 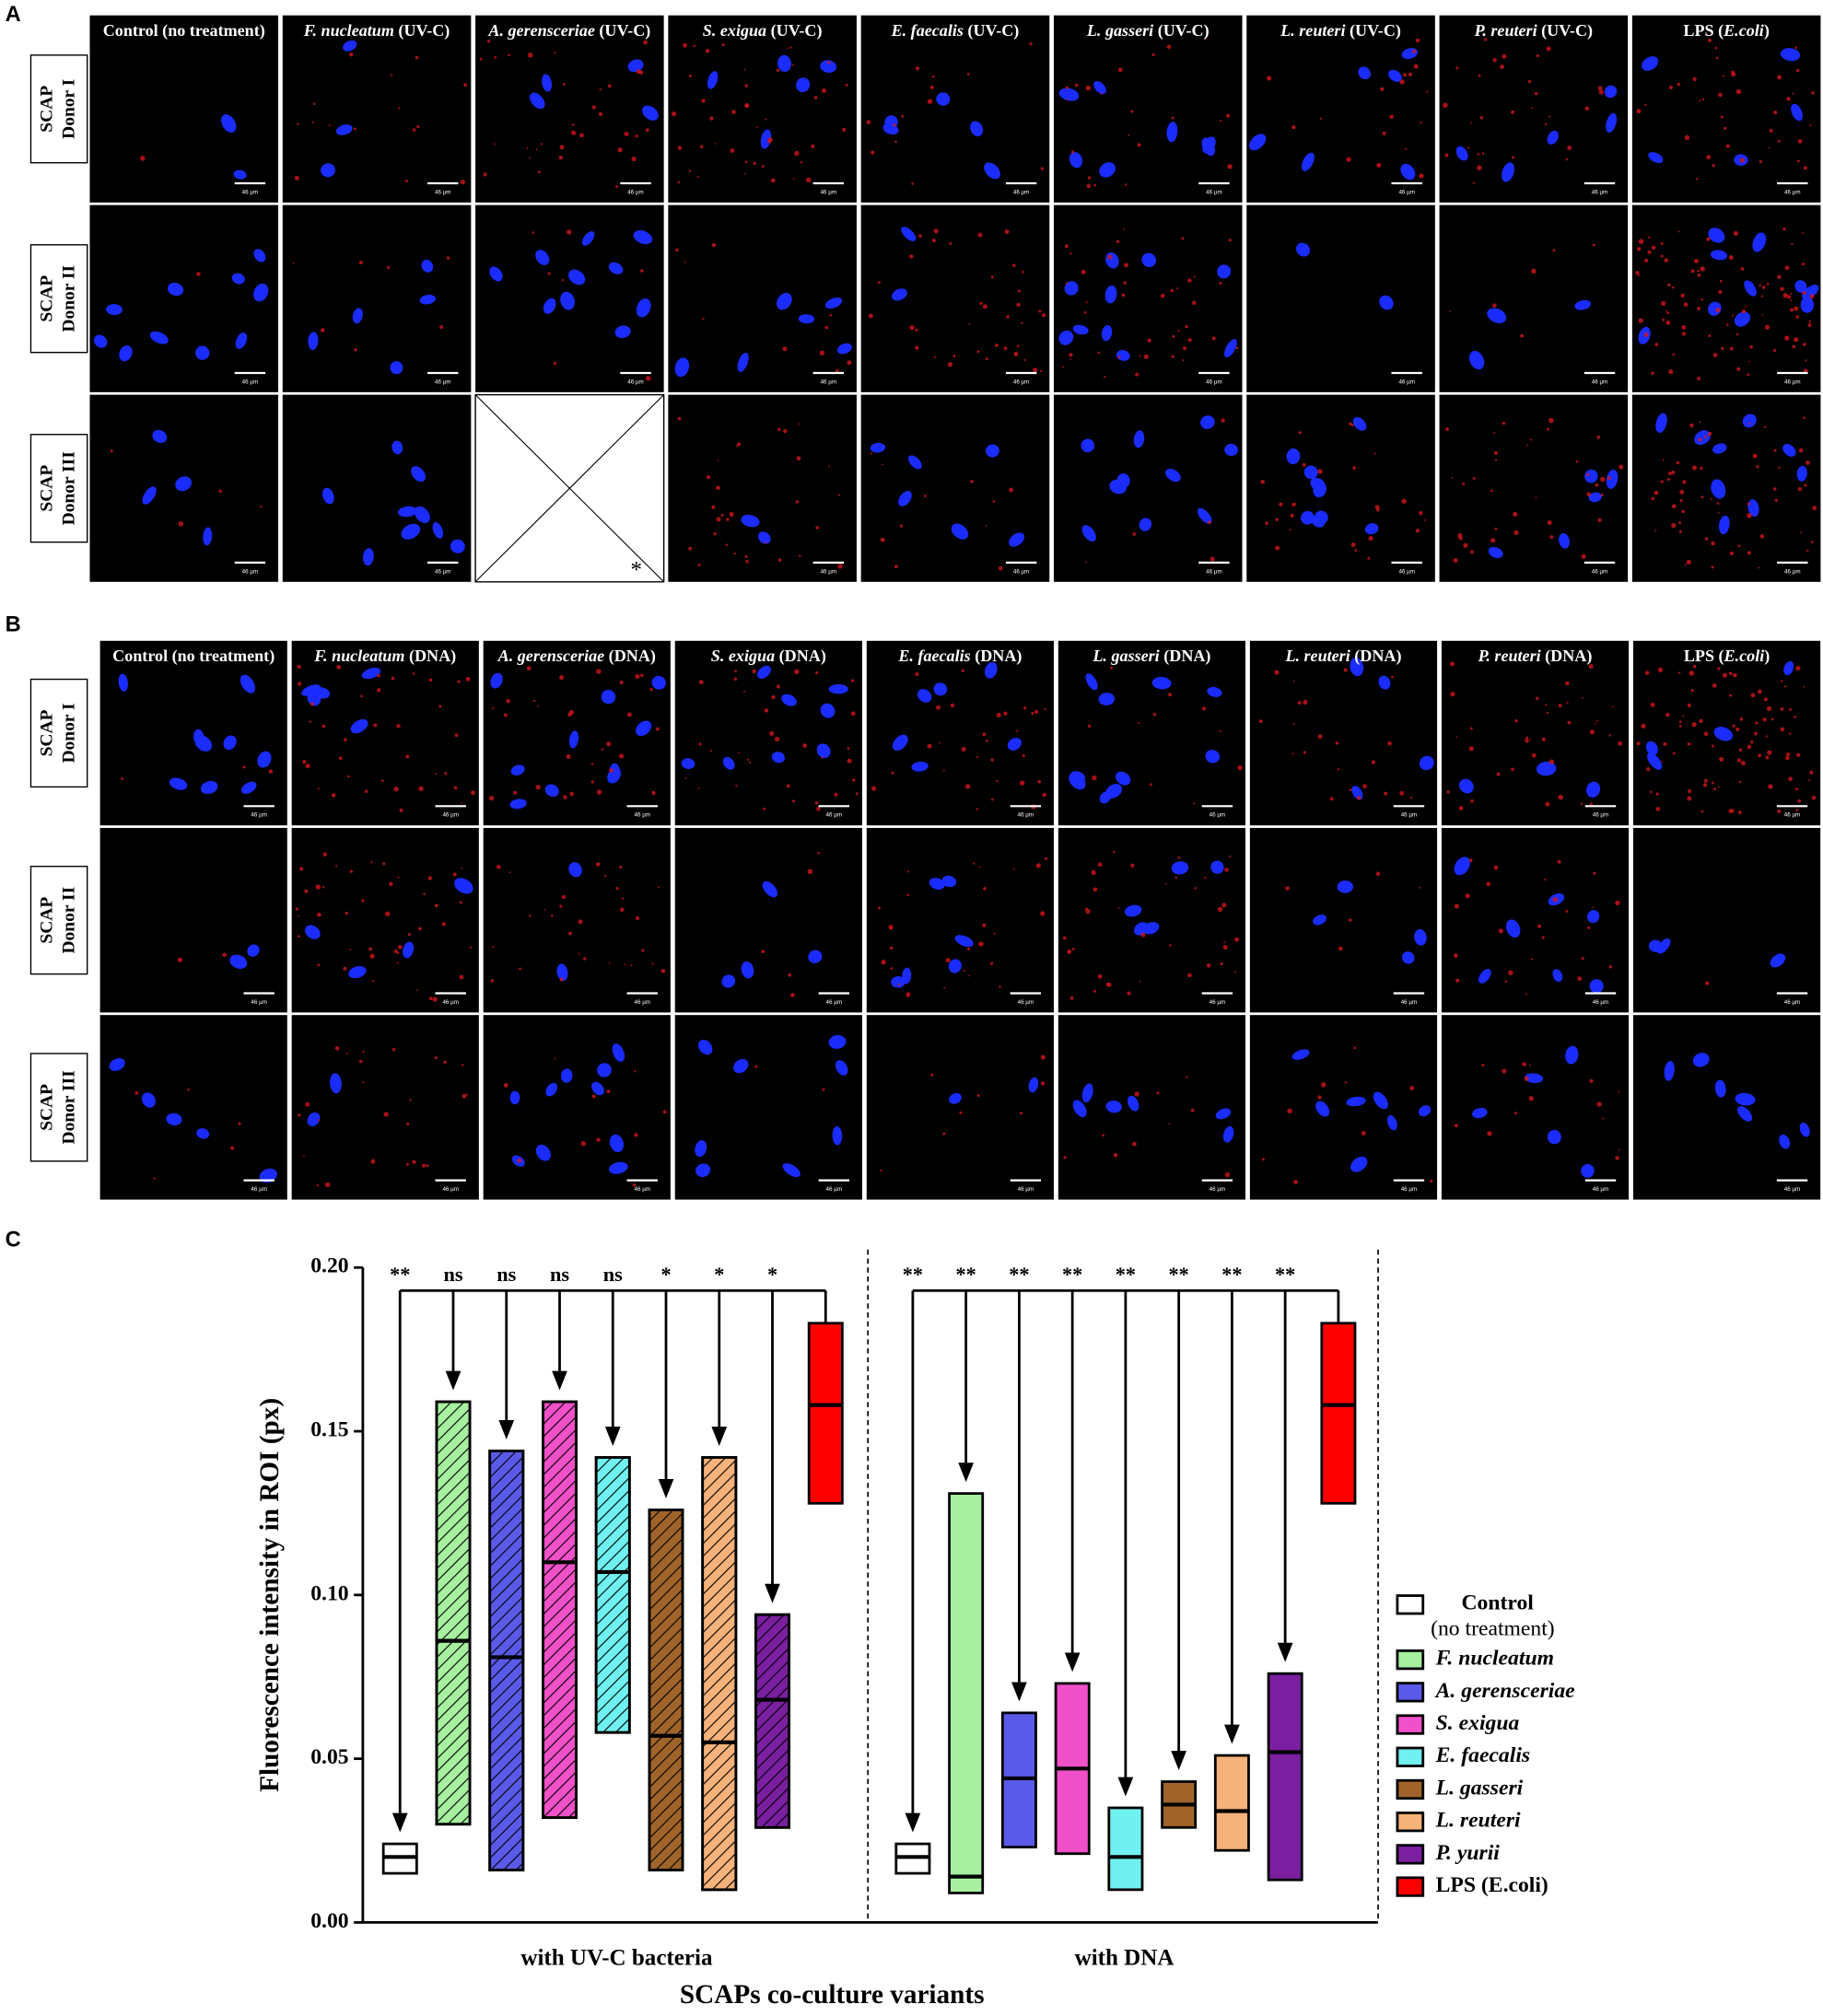 What do you see at coordinates (630, 656) in the screenshot?
I see `header-part: (DNA)` at bounding box center [630, 656].